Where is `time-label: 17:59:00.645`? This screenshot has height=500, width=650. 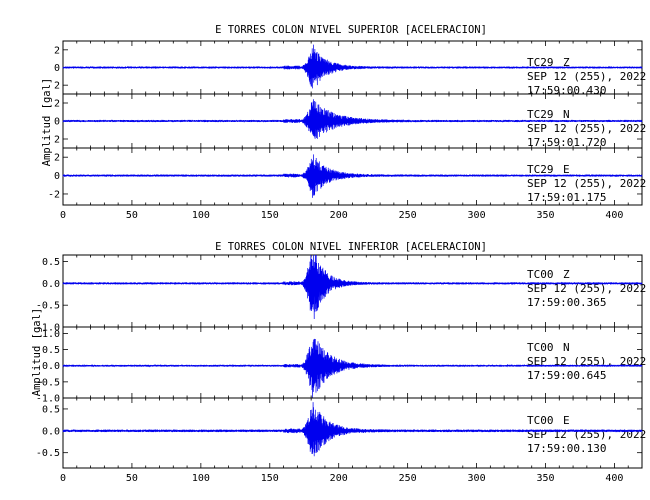 time-label: 17:59:00.645 is located at coordinates (566, 375).